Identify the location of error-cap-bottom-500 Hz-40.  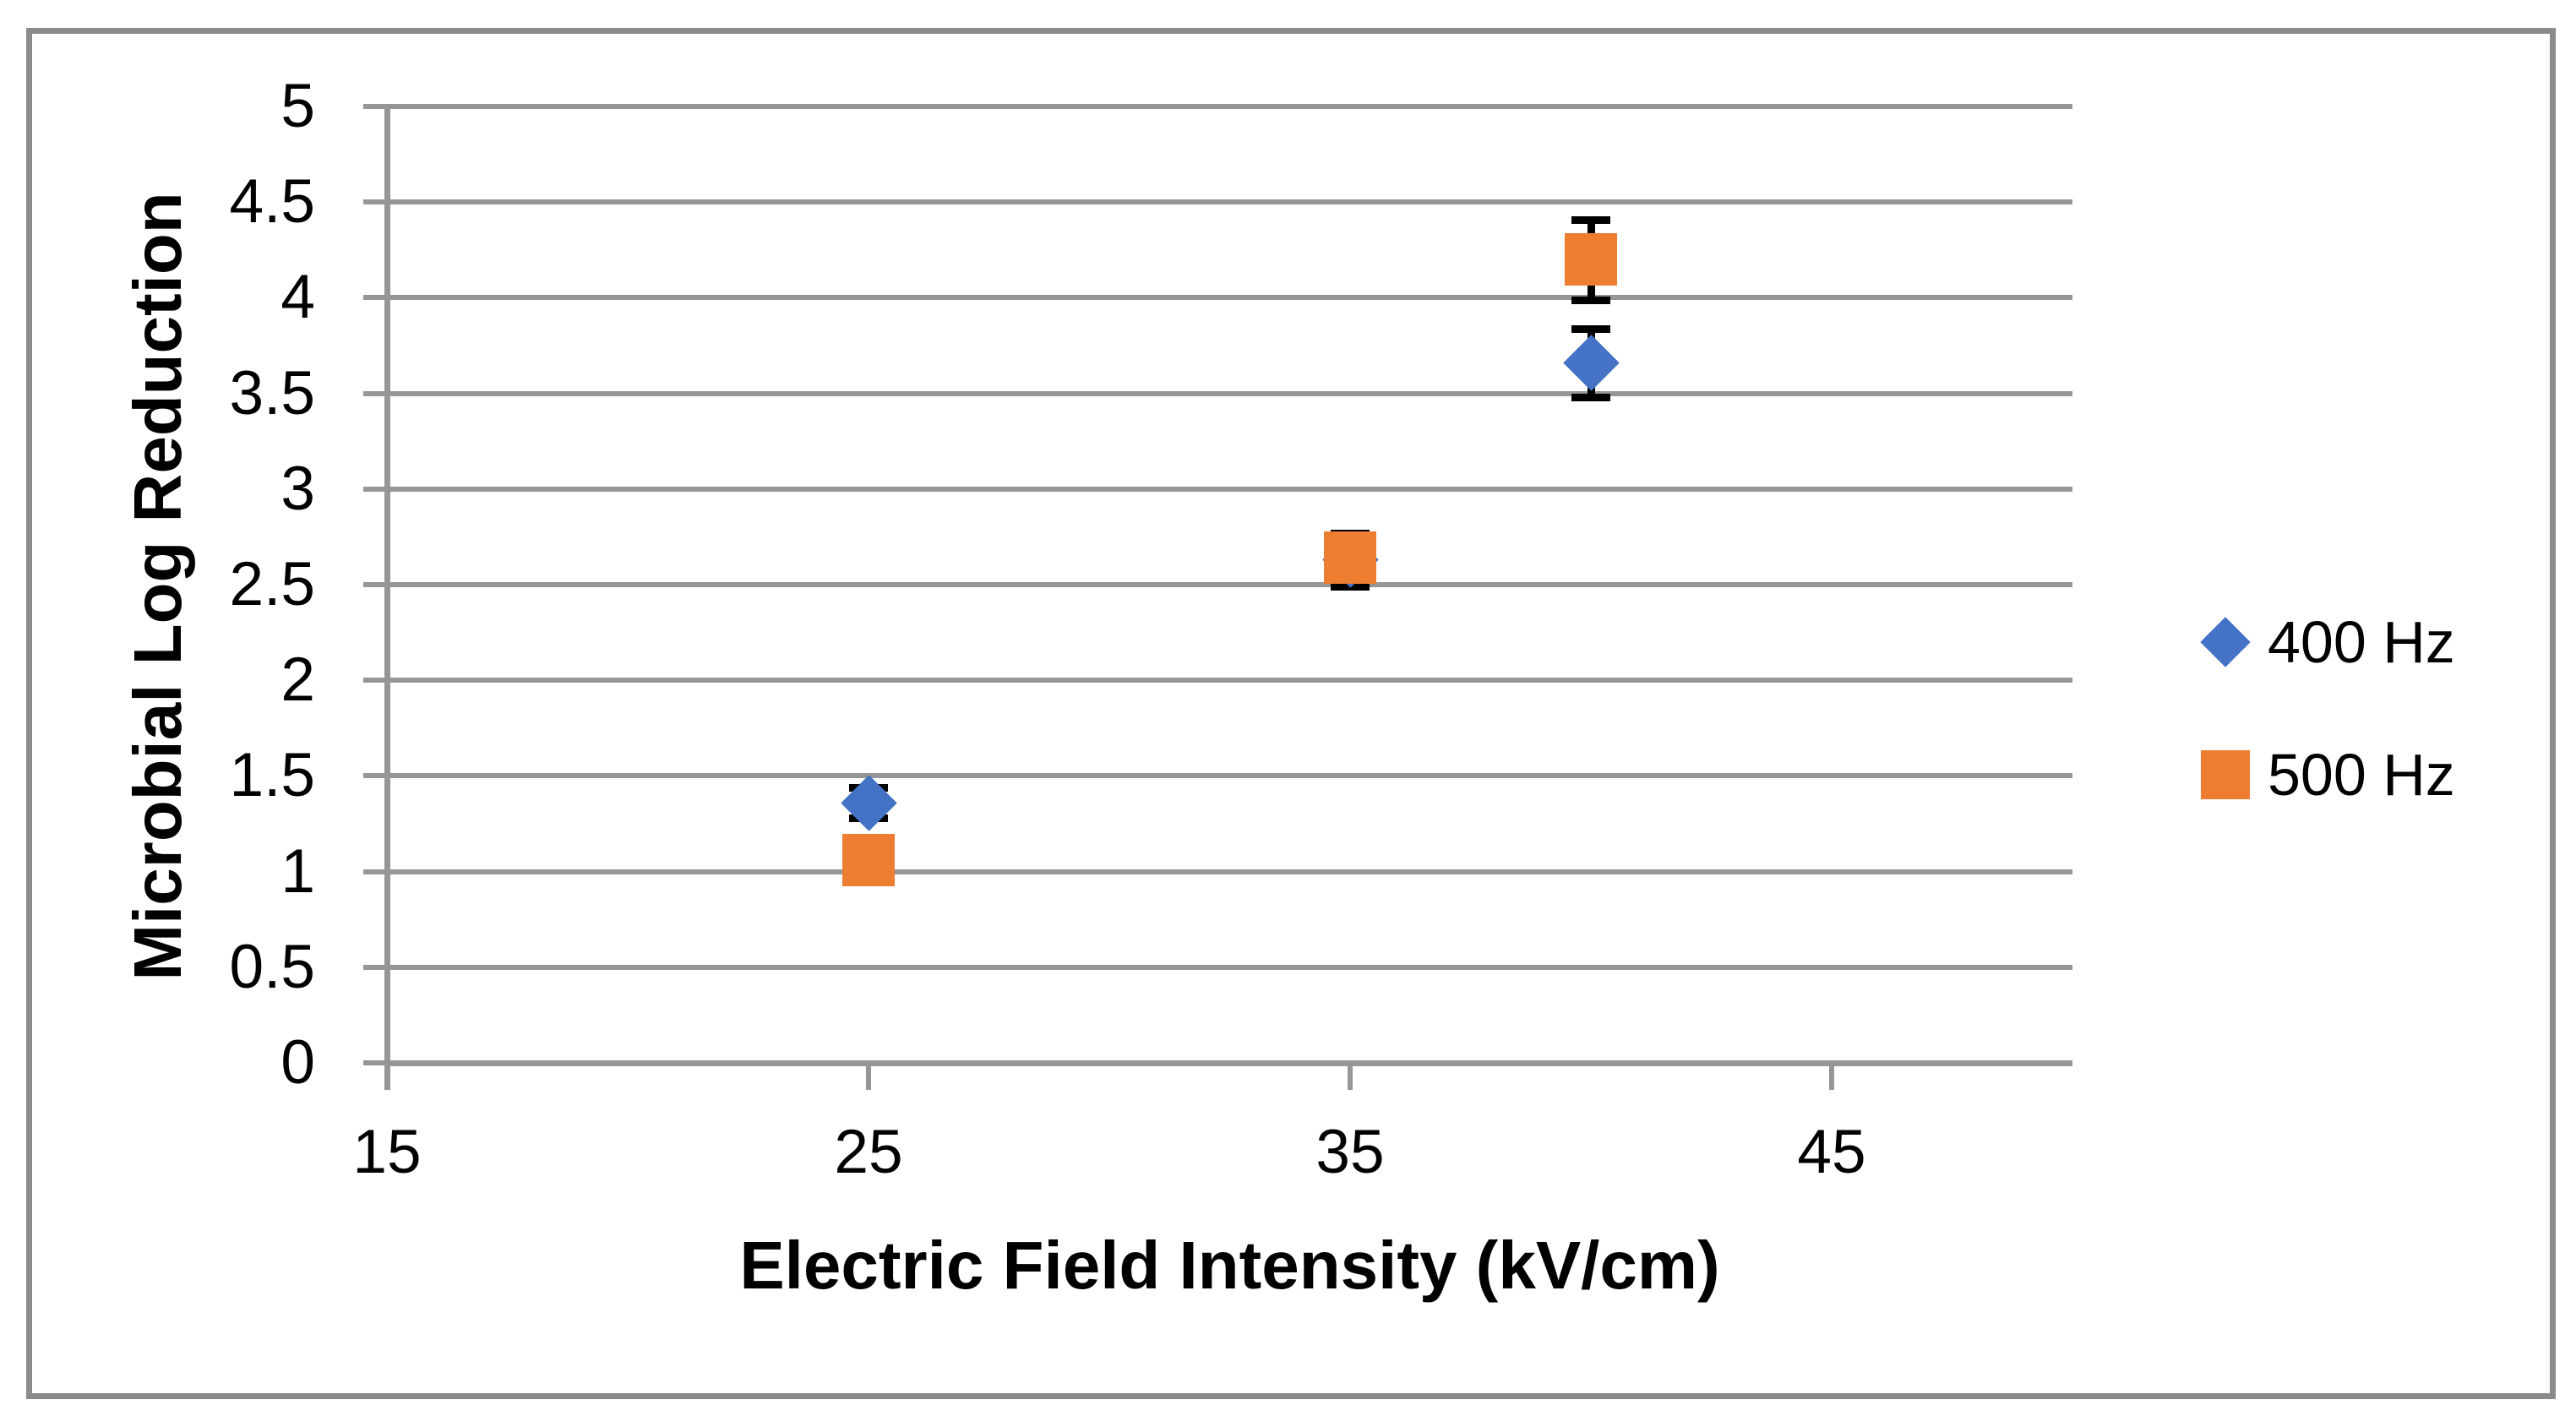
(1590, 300).